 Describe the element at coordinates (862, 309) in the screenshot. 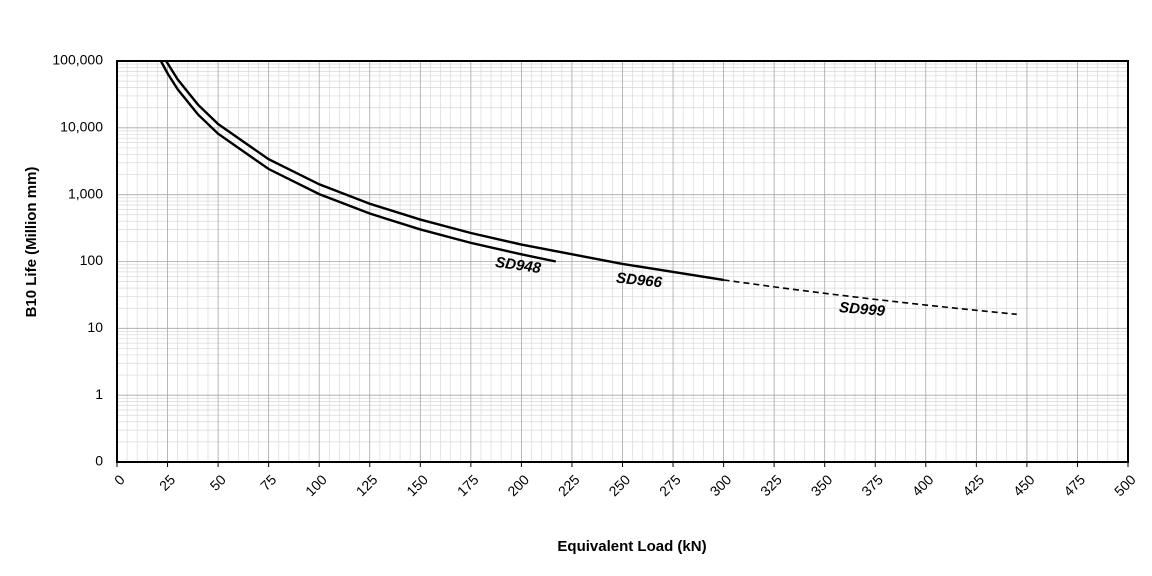

I see `series-label: SD999` at that location.